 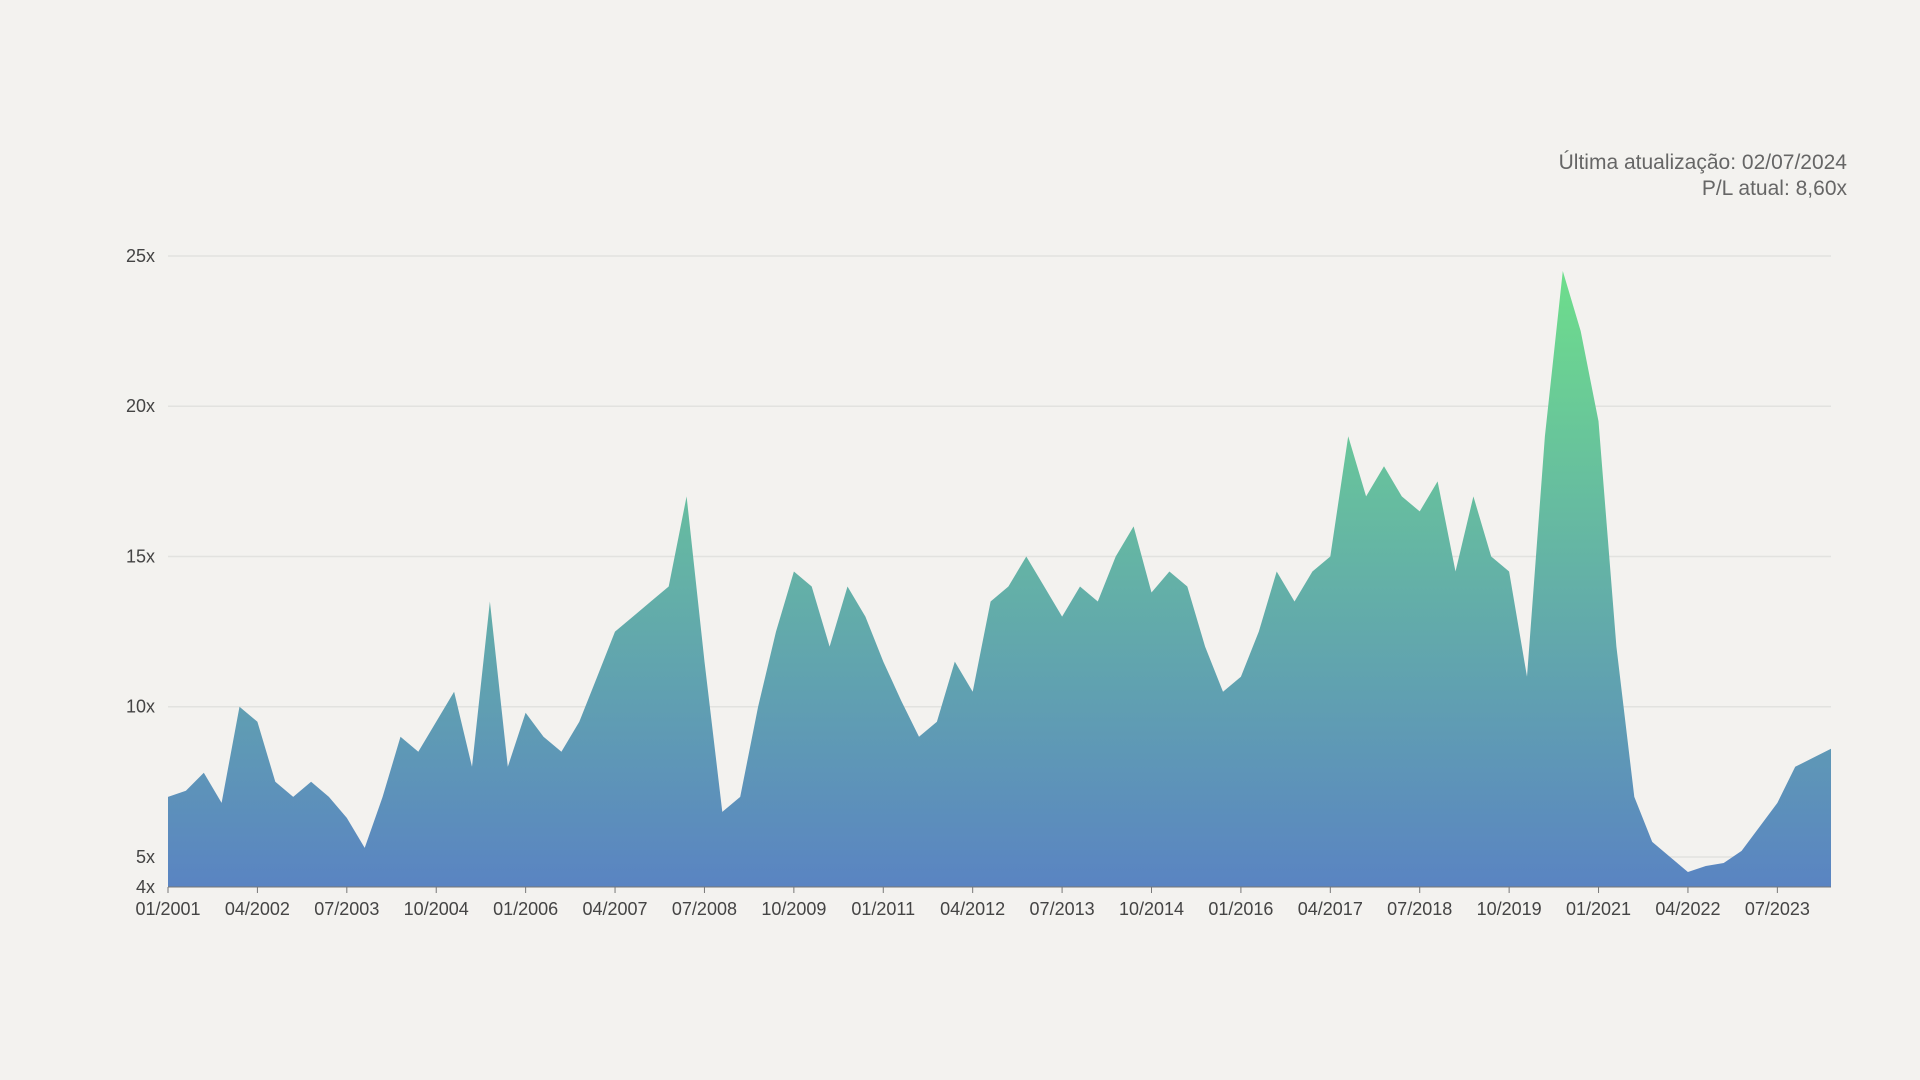 What do you see at coordinates (972, 909) in the screenshot?
I see `x-tick-label: 04/2012` at bounding box center [972, 909].